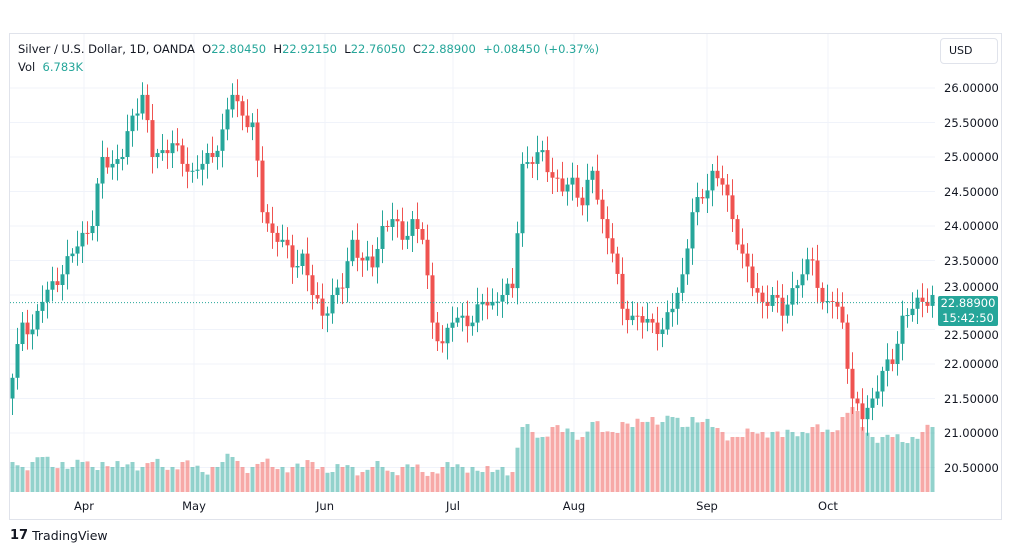 This screenshot has width=1012, height=555. Describe the element at coordinates (59, 535) in the screenshot. I see `tradingview-logo: 17 TradingView` at that location.